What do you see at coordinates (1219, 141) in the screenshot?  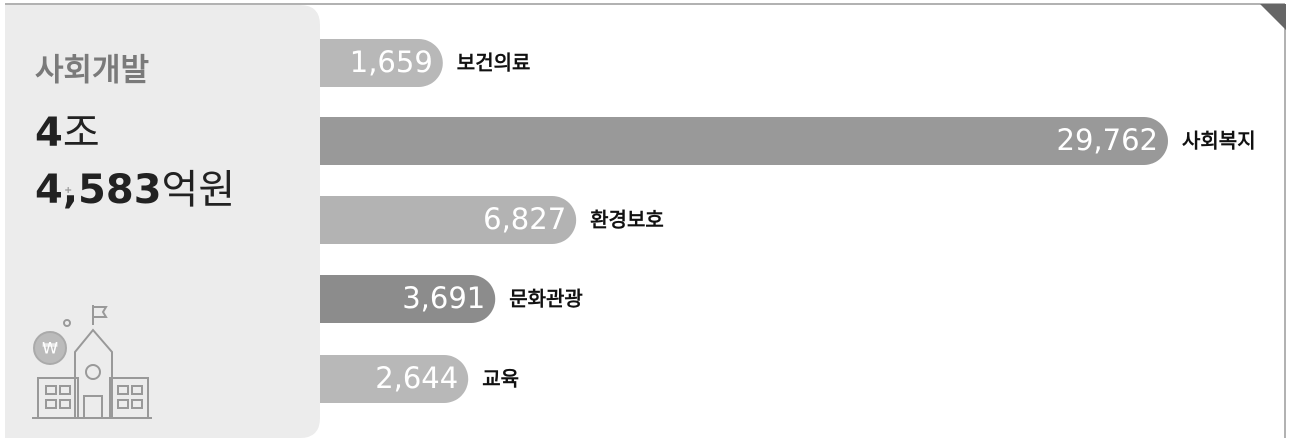 I see `category-label: 사회복지` at bounding box center [1219, 141].